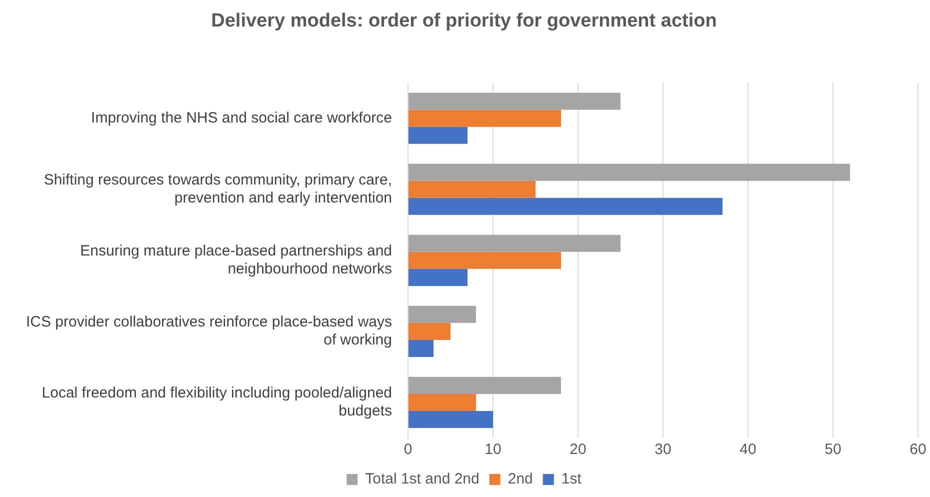  Describe the element at coordinates (493, 449) in the screenshot. I see `x-tick-label: 10` at that location.